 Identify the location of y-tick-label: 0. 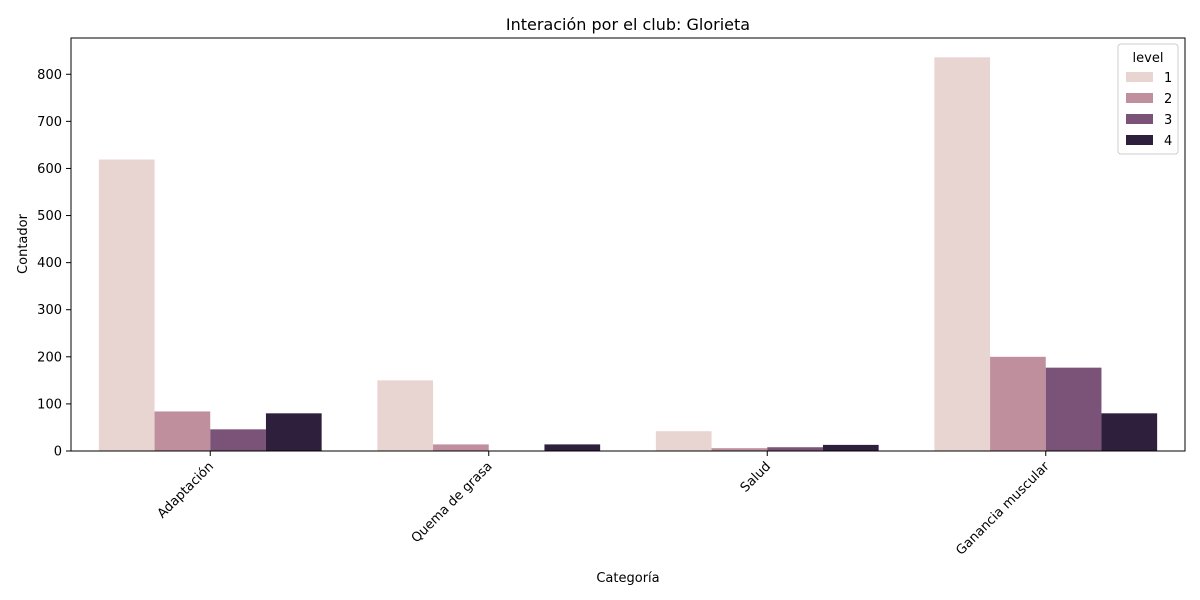
(58, 452).